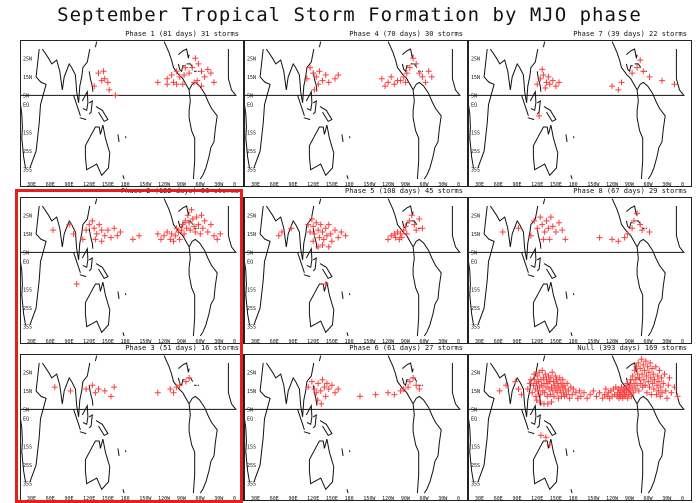 The image size is (699, 503). I want to click on lon-tick-label: 30W, so click(219, 342).